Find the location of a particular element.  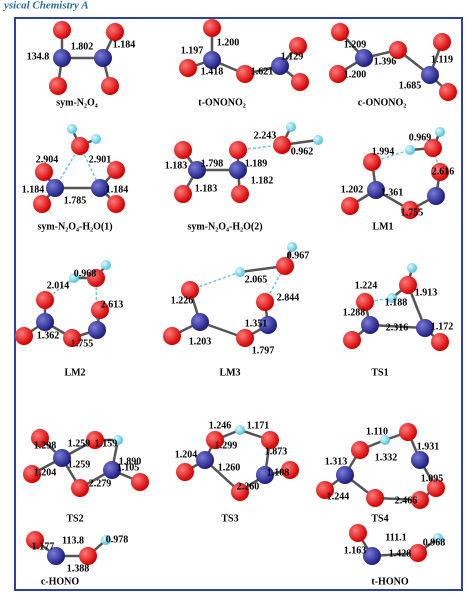

structure-title: TS3 is located at coordinates (229, 518).